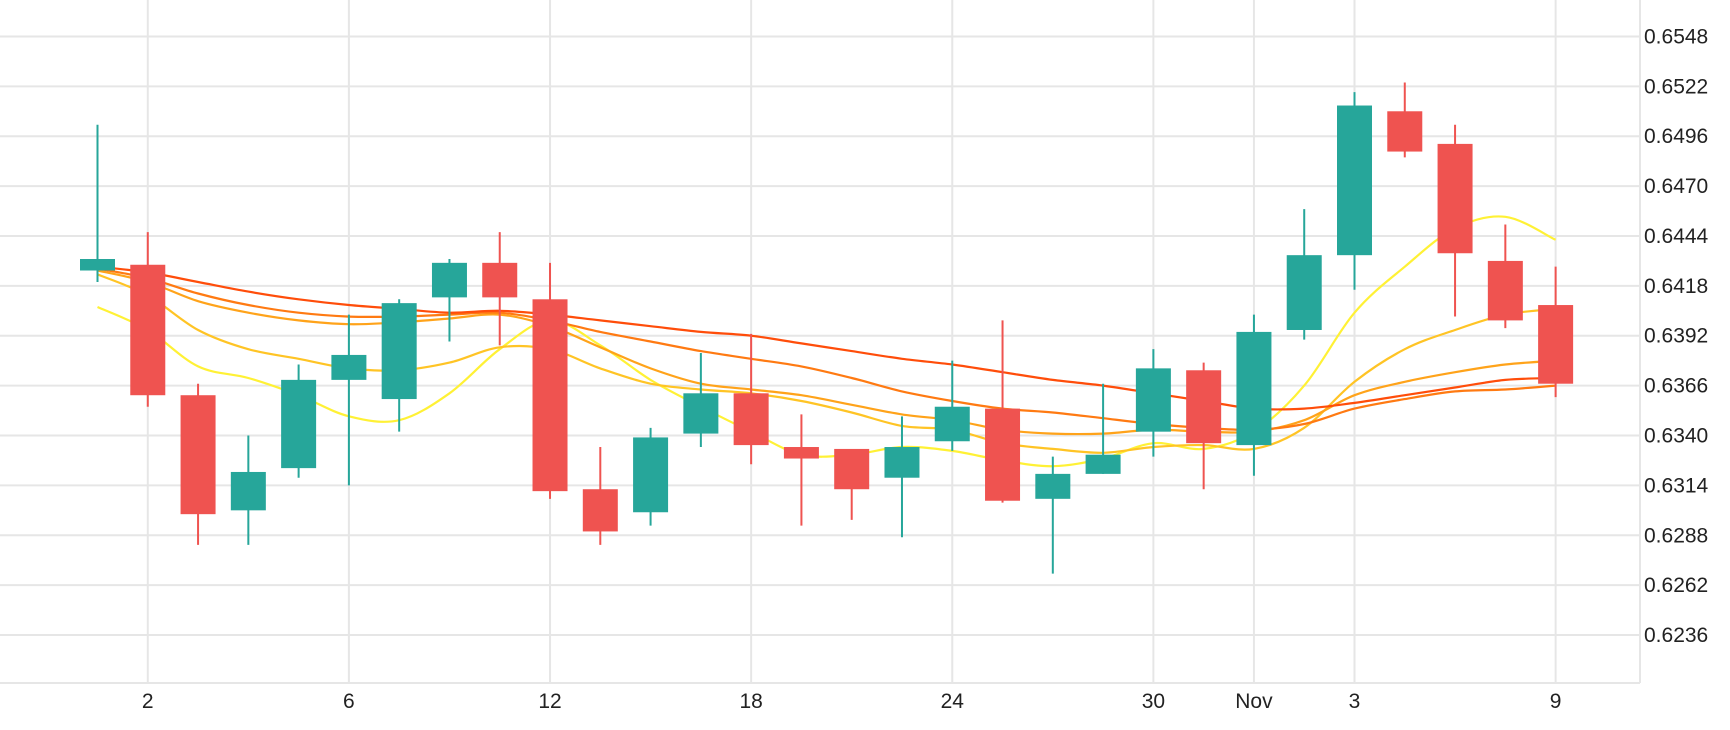 This screenshot has height=730, width=1730. What do you see at coordinates (750, 701) in the screenshot?
I see `x-tick-label: 18` at bounding box center [750, 701].